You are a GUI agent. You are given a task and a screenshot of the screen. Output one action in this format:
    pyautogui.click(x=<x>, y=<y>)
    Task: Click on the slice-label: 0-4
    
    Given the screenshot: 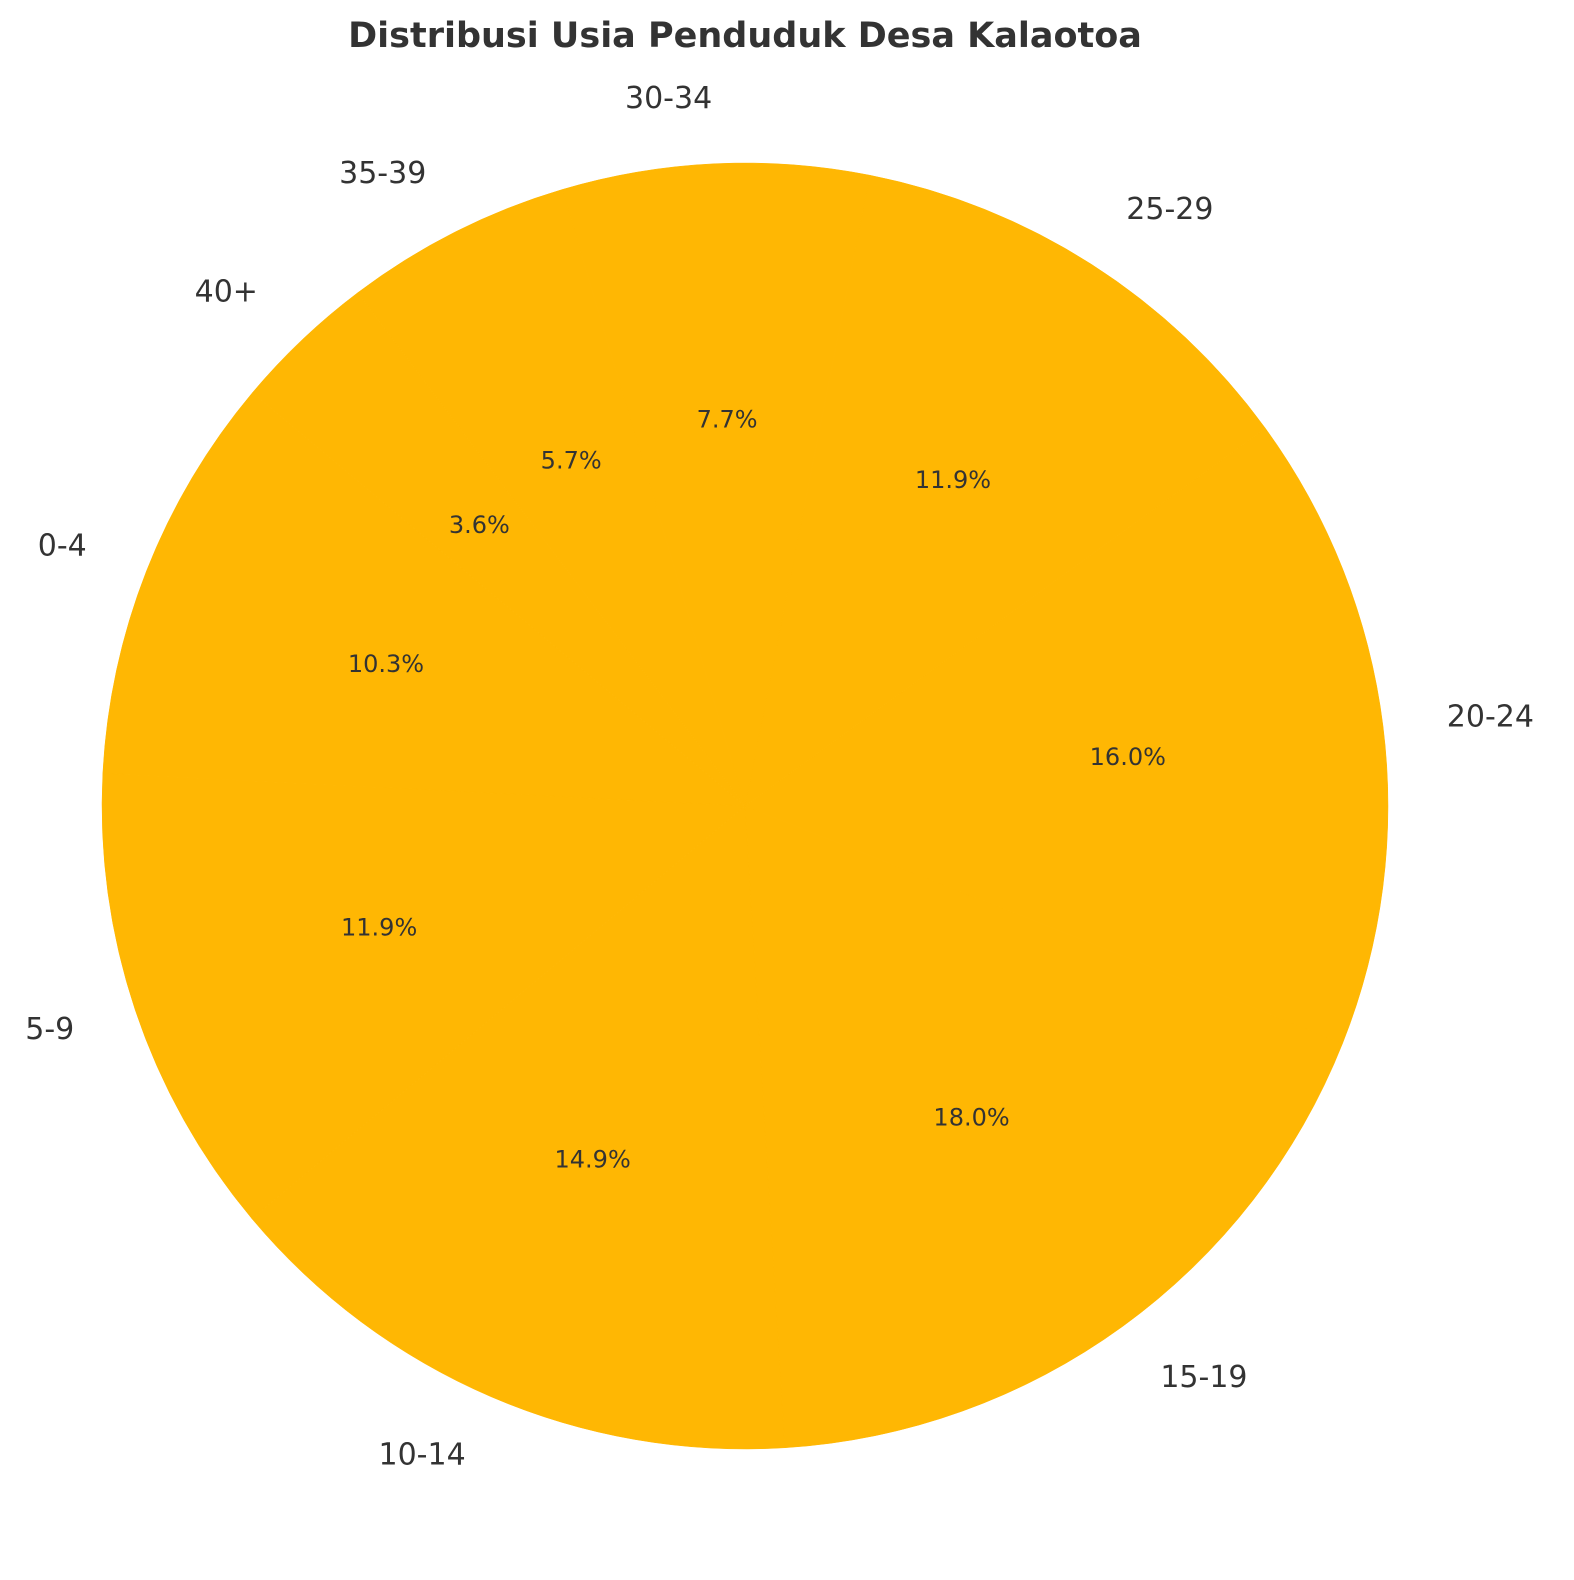 What is the action you would take?
    pyautogui.click(x=62, y=546)
    